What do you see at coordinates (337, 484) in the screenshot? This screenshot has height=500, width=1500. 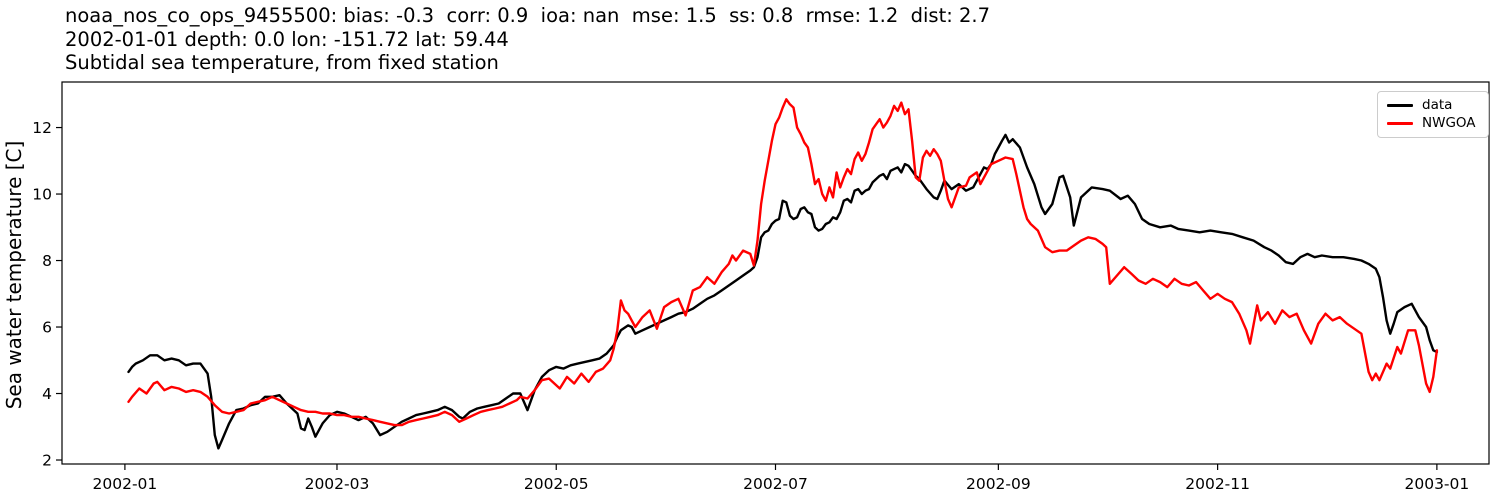 I see `x-tick-label: 2002-03` at bounding box center [337, 484].